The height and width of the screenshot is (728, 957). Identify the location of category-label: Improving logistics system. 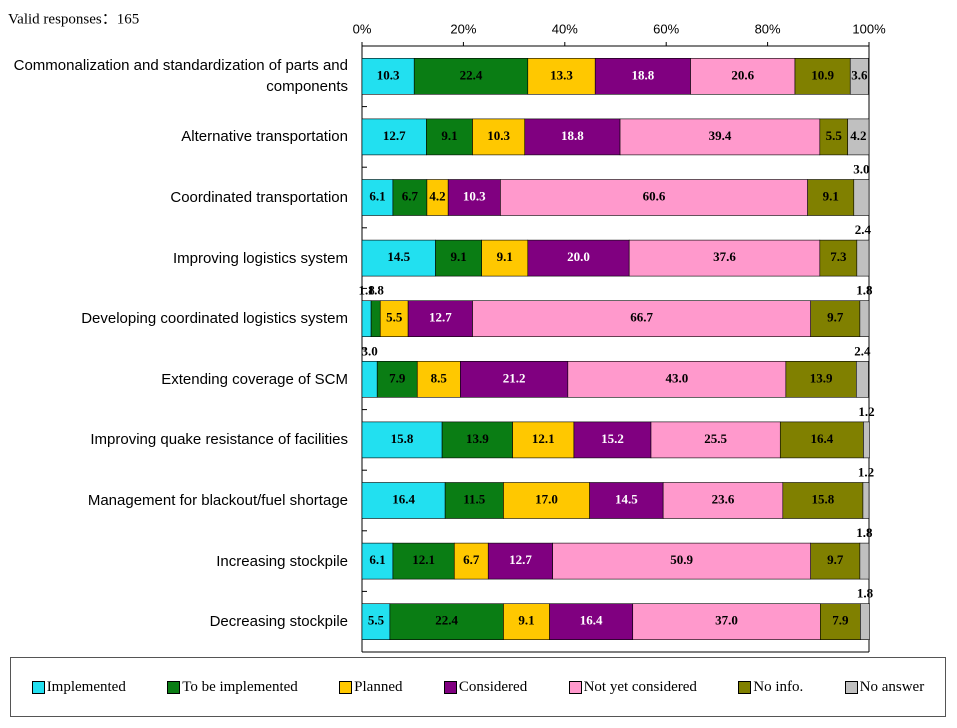
(260, 258).